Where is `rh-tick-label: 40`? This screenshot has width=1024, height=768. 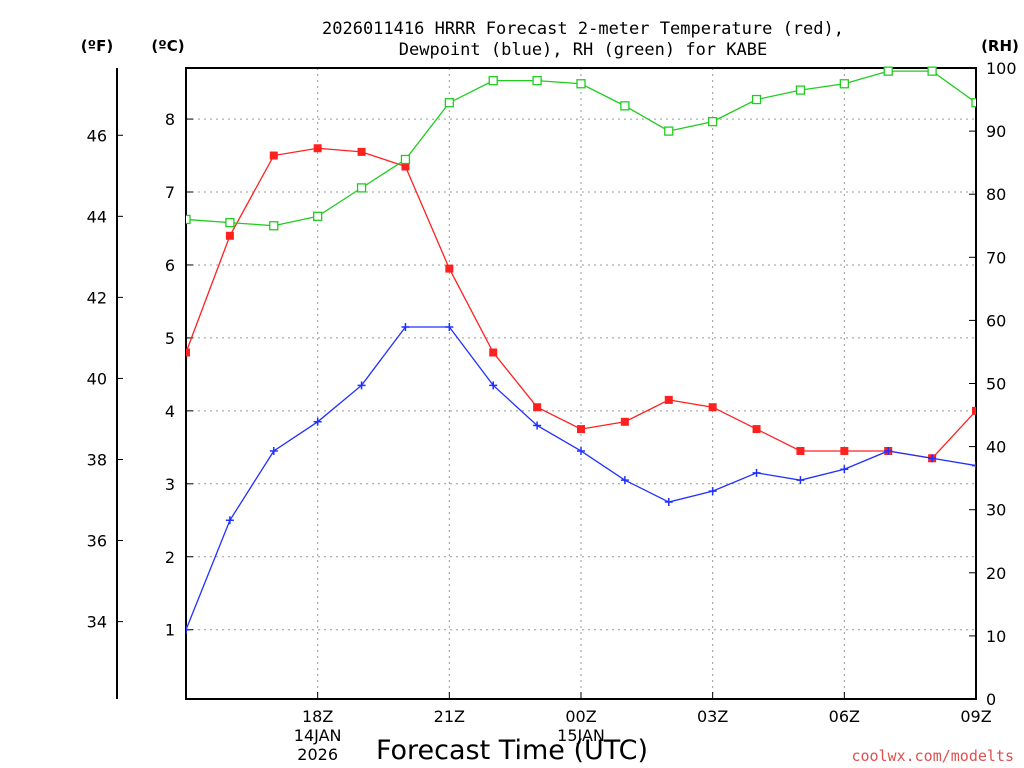 rh-tick-label: 40 is located at coordinates (996, 447).